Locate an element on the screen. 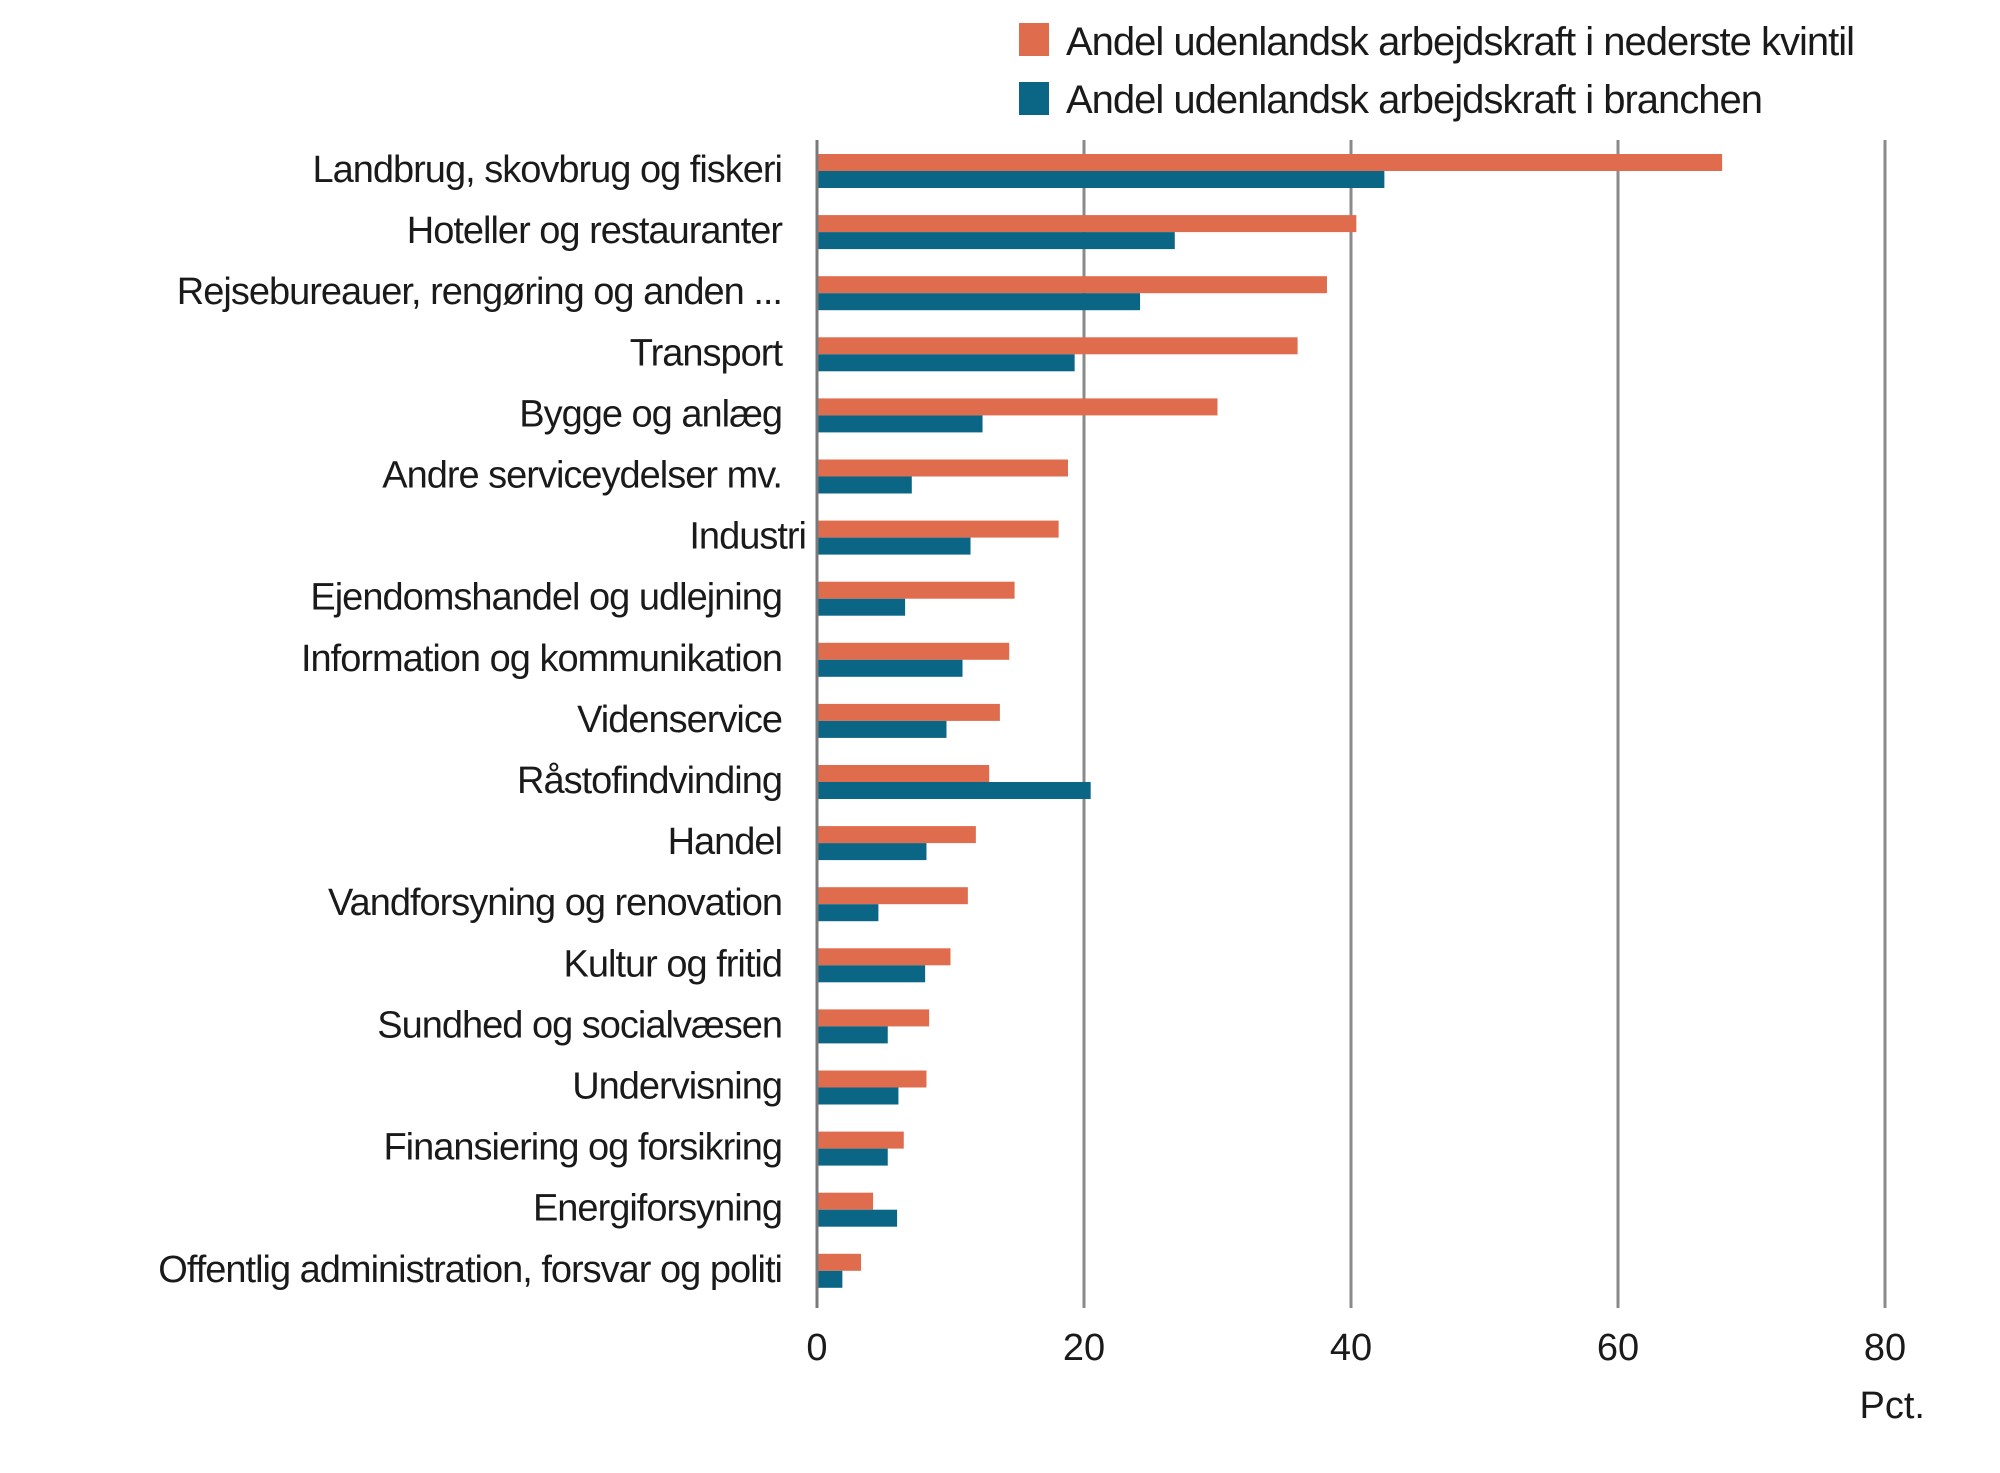  category-label: Ejendomshandel og udlejning is located at coordinates (546, 598).